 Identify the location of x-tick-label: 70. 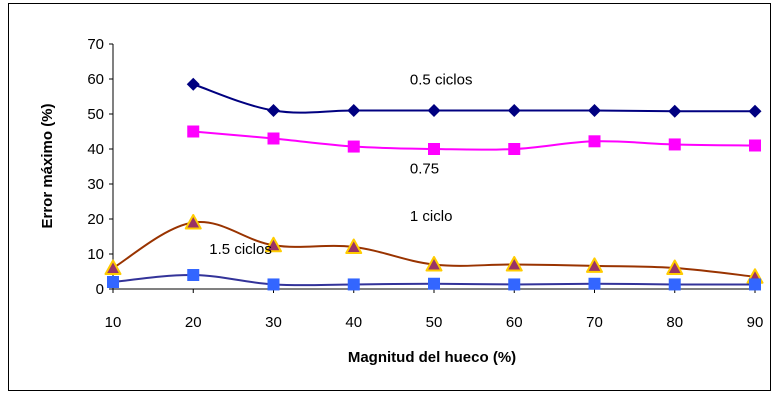
(594, 322).